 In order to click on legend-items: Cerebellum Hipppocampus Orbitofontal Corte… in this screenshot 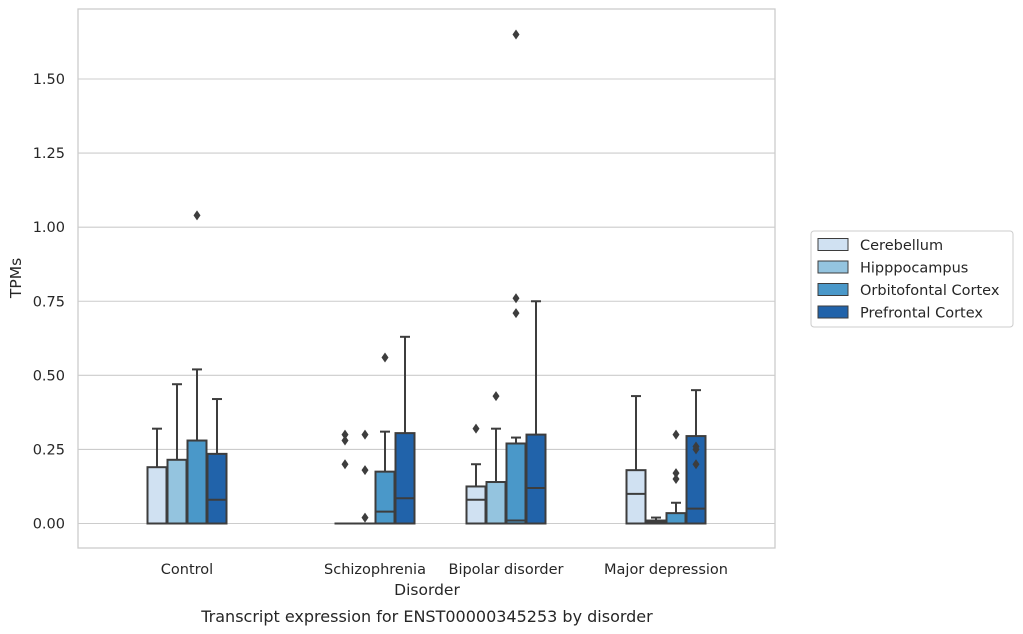, I will do `click(908, 280)`.